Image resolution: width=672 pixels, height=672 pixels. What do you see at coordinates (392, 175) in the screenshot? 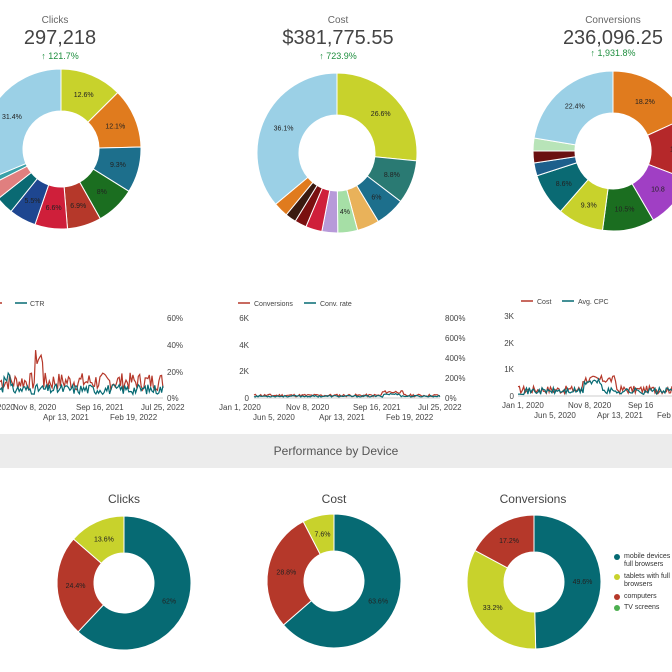
I see `slice-label: 8.8%` at bounding box center [392, 175].